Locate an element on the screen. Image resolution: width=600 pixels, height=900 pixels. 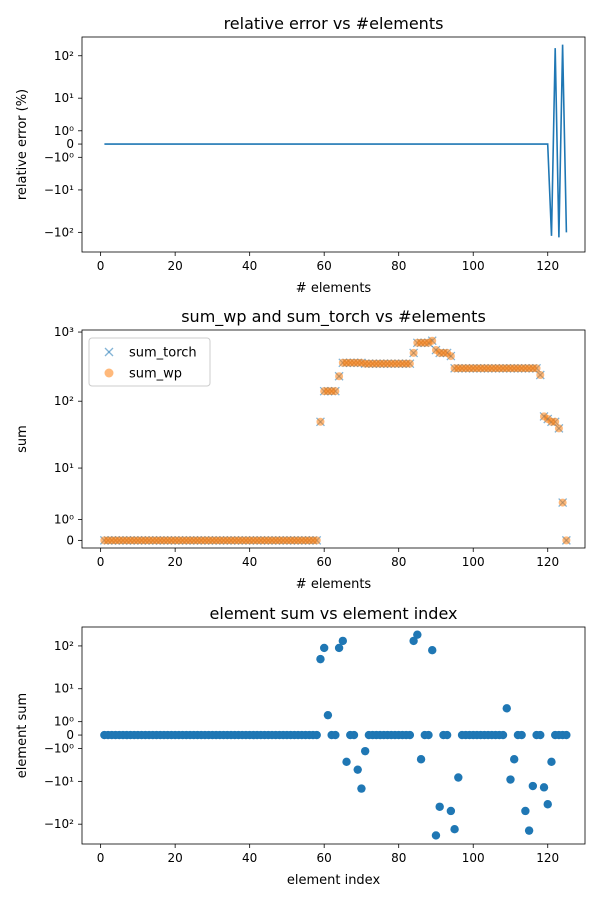
chart-title: relative error vs #elements is located at coordinates (334, 23).